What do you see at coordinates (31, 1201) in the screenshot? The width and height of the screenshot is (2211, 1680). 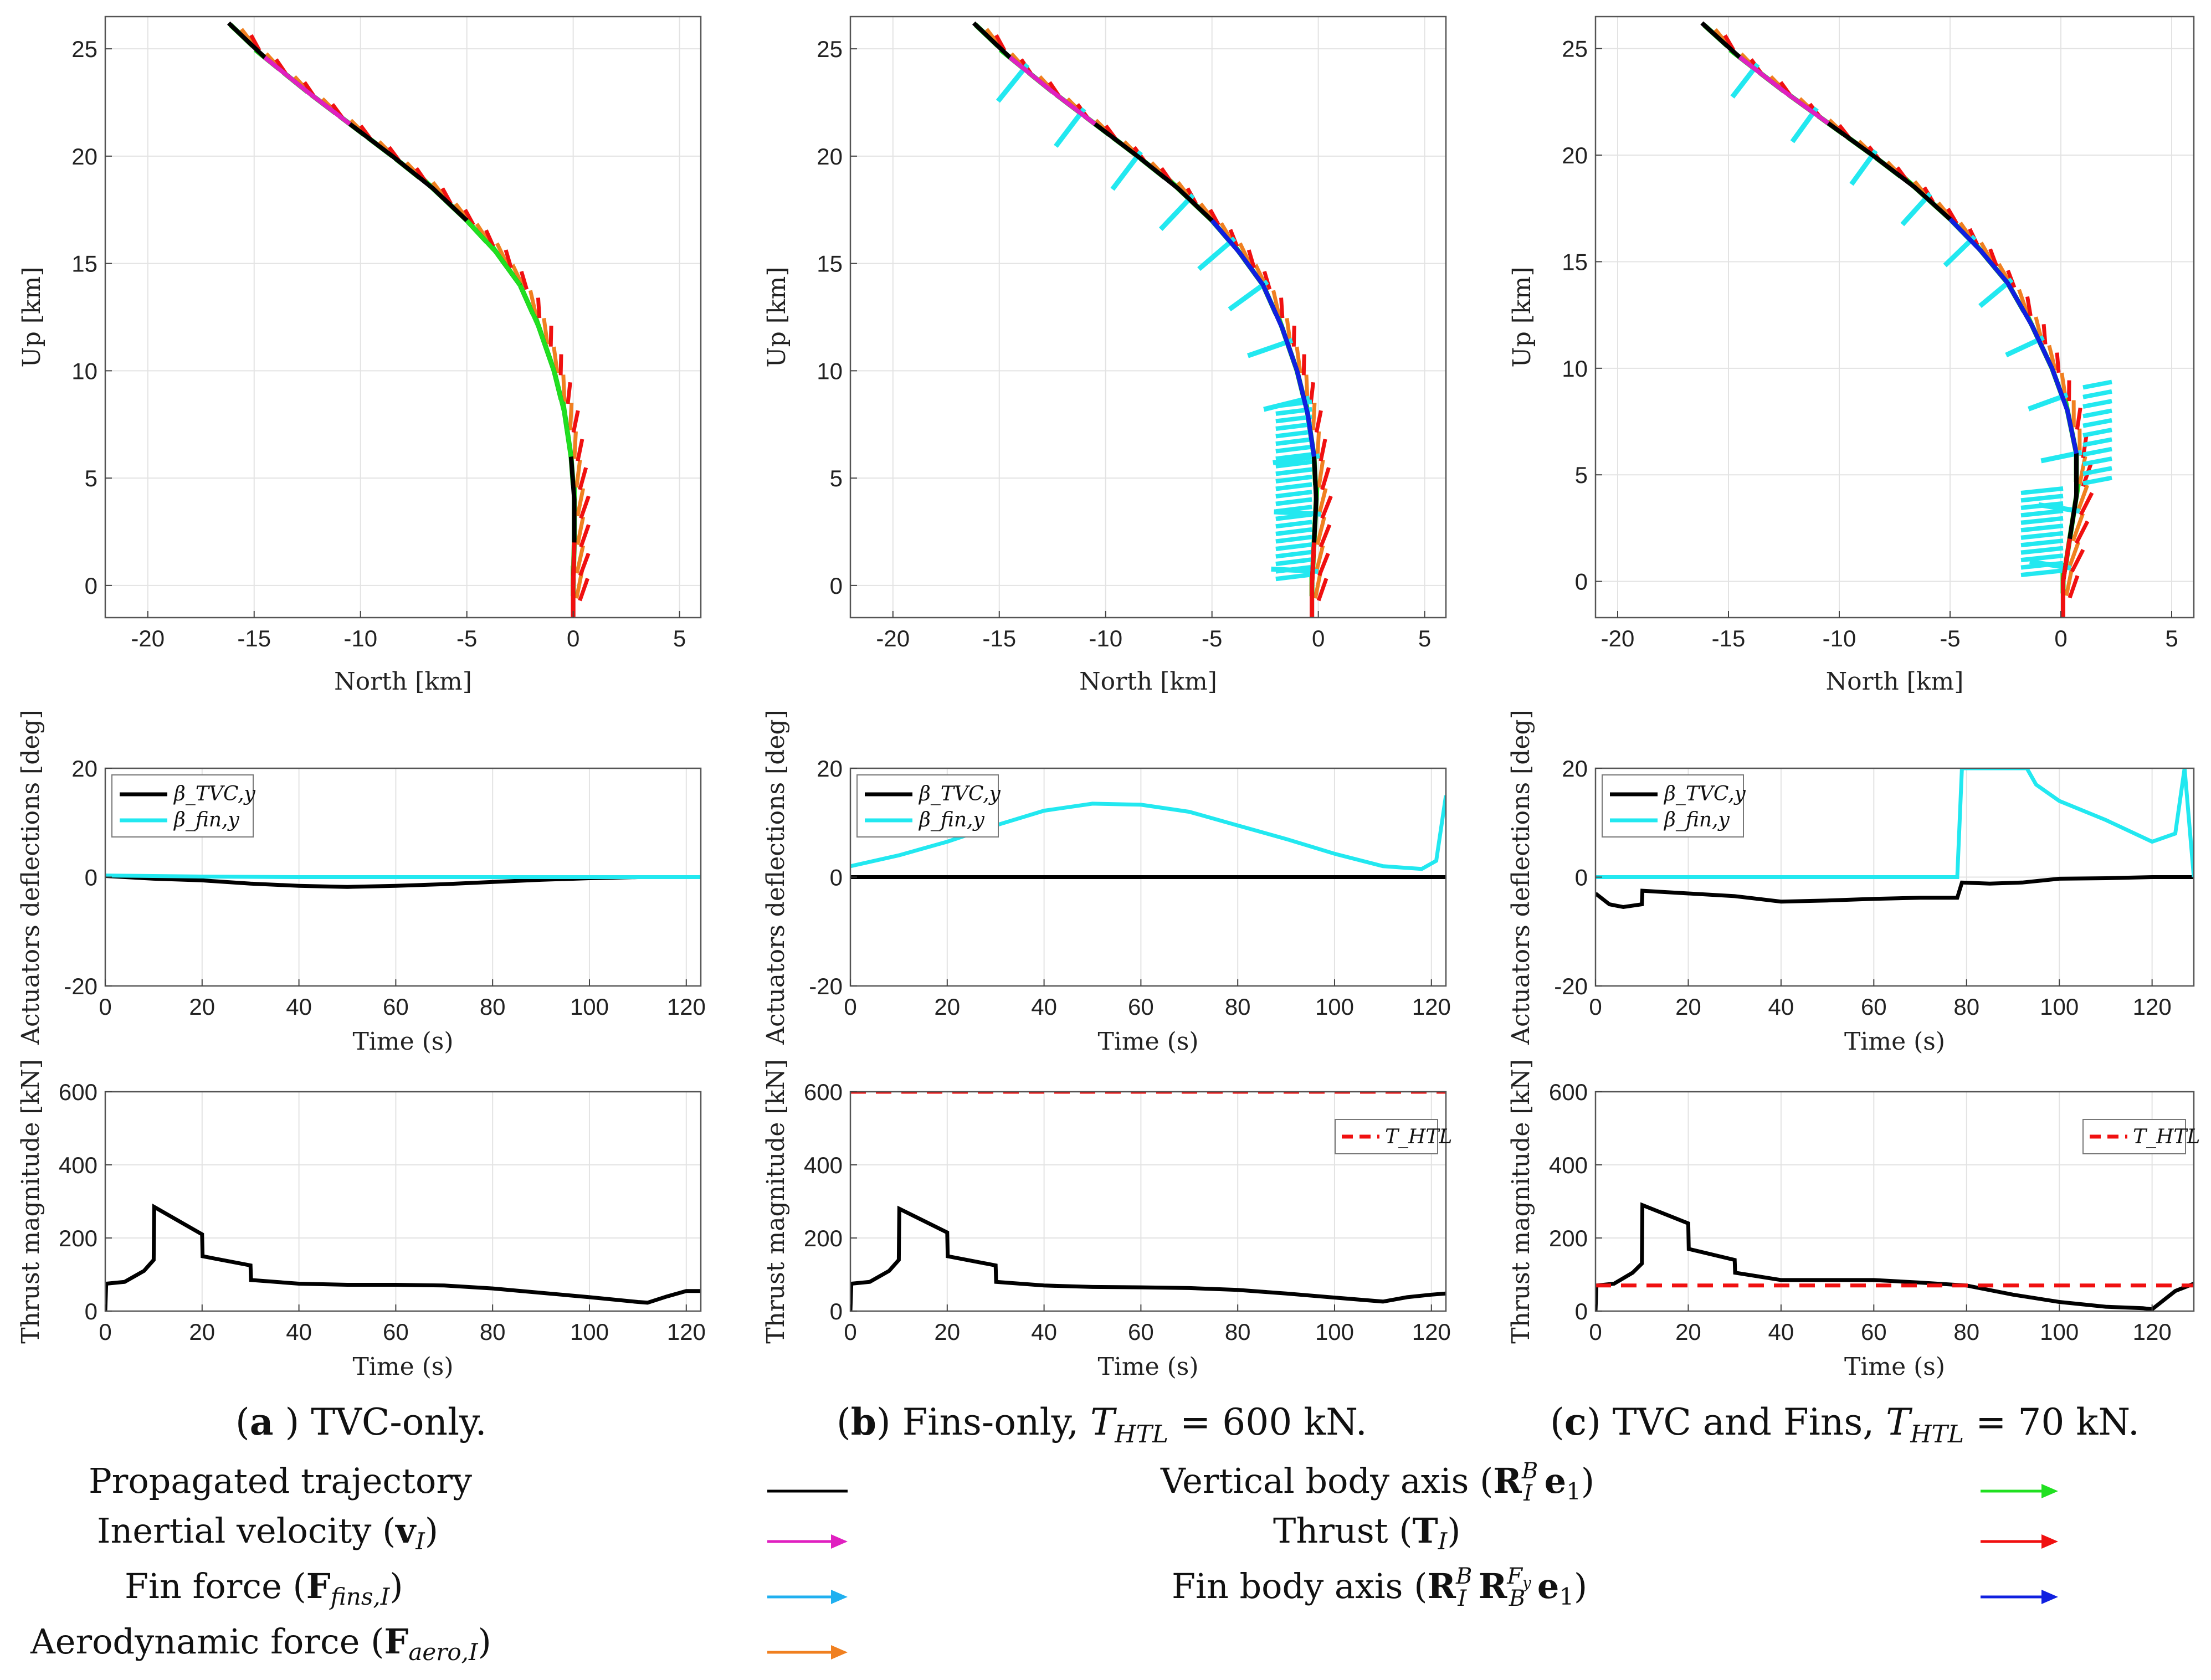 I see `y-axis-label: Thrust magnitude [kN]` at bounding box center [31, 1201].